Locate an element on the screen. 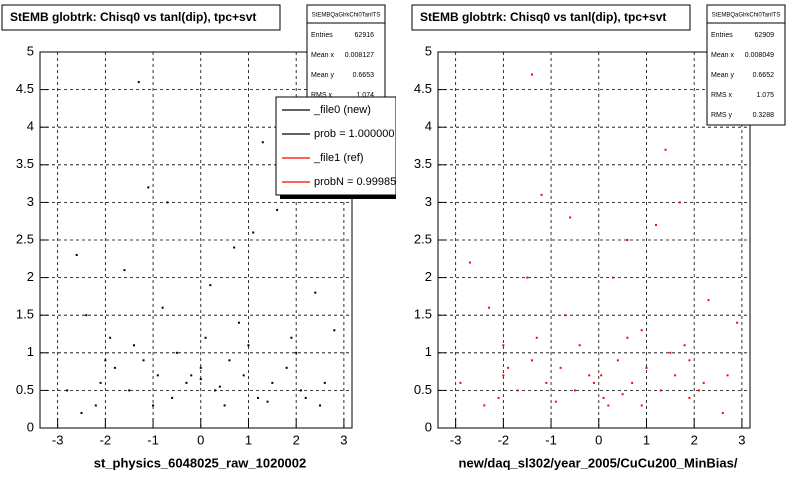  legend-label: probN = 0.99985 is located at coordinates (355, 182).